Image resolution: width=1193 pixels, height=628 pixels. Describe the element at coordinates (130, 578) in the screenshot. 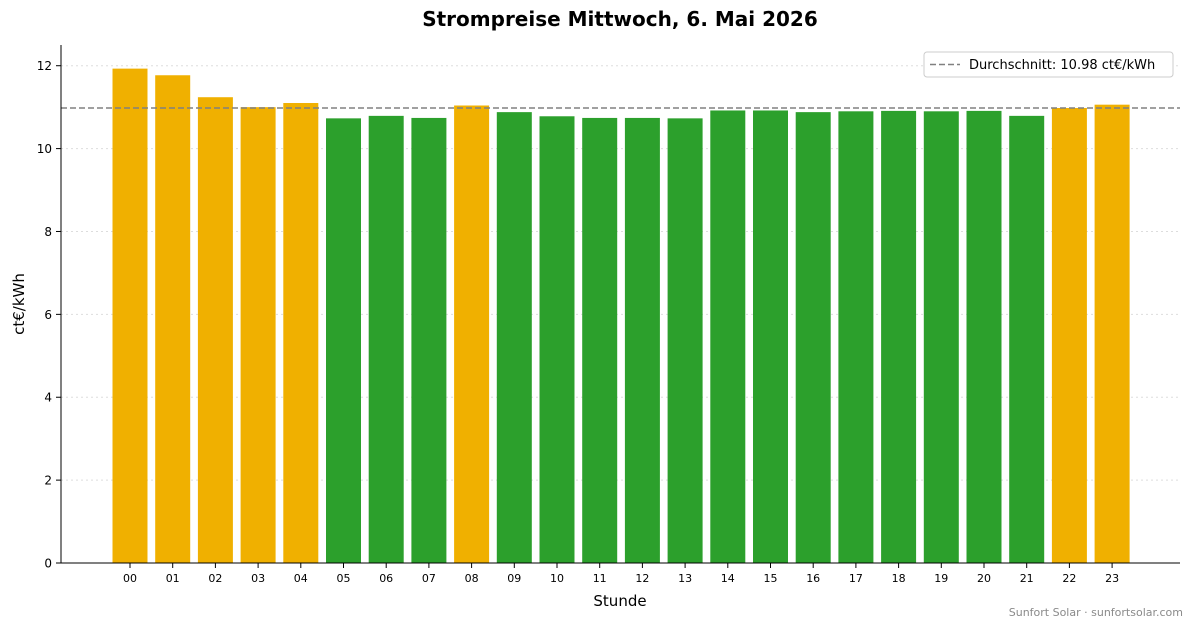

I see `x-tick-label: 00` at that location.